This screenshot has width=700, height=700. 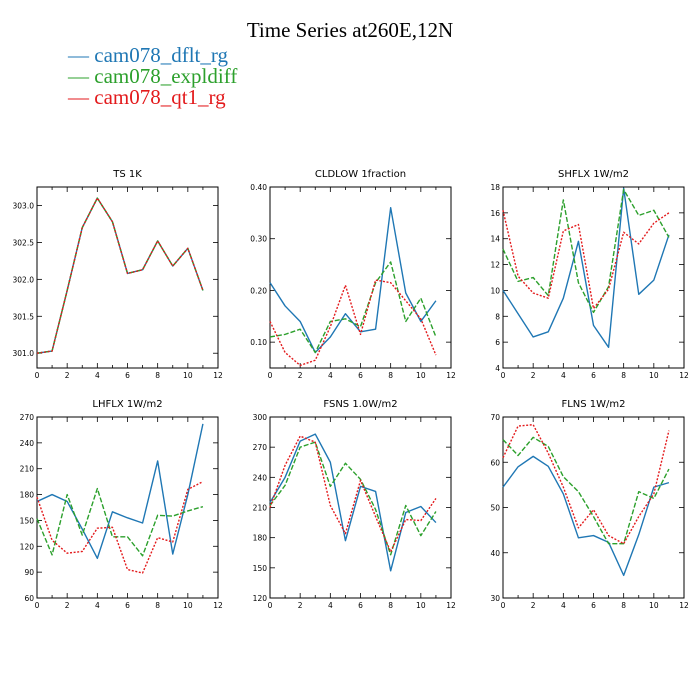 I want to click on y-tick-label: 6, so click(x=497, y=342).